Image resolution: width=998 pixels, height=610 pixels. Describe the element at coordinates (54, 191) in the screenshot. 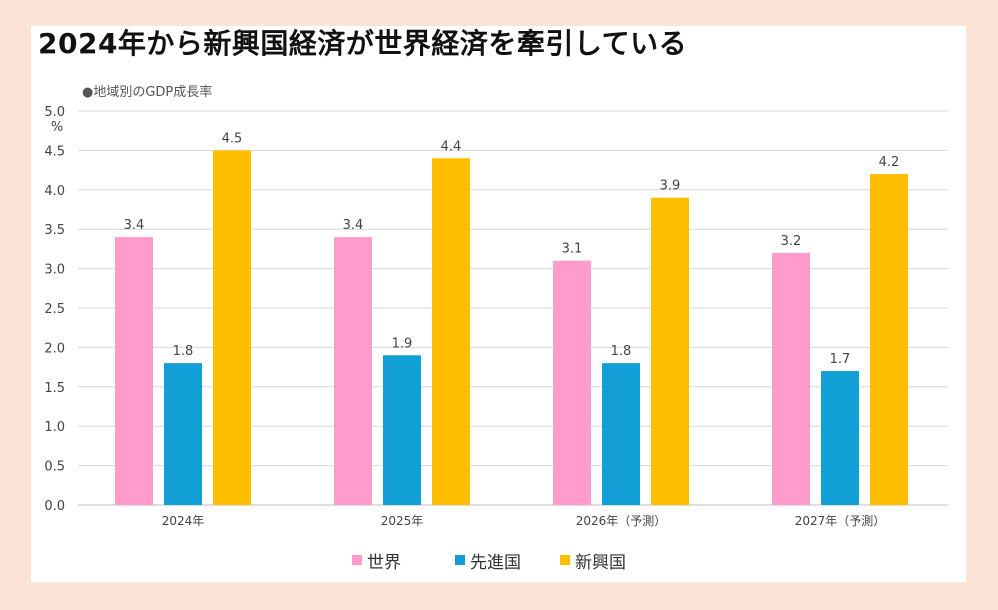

I see `y-tick-label: 4.0` at that location.